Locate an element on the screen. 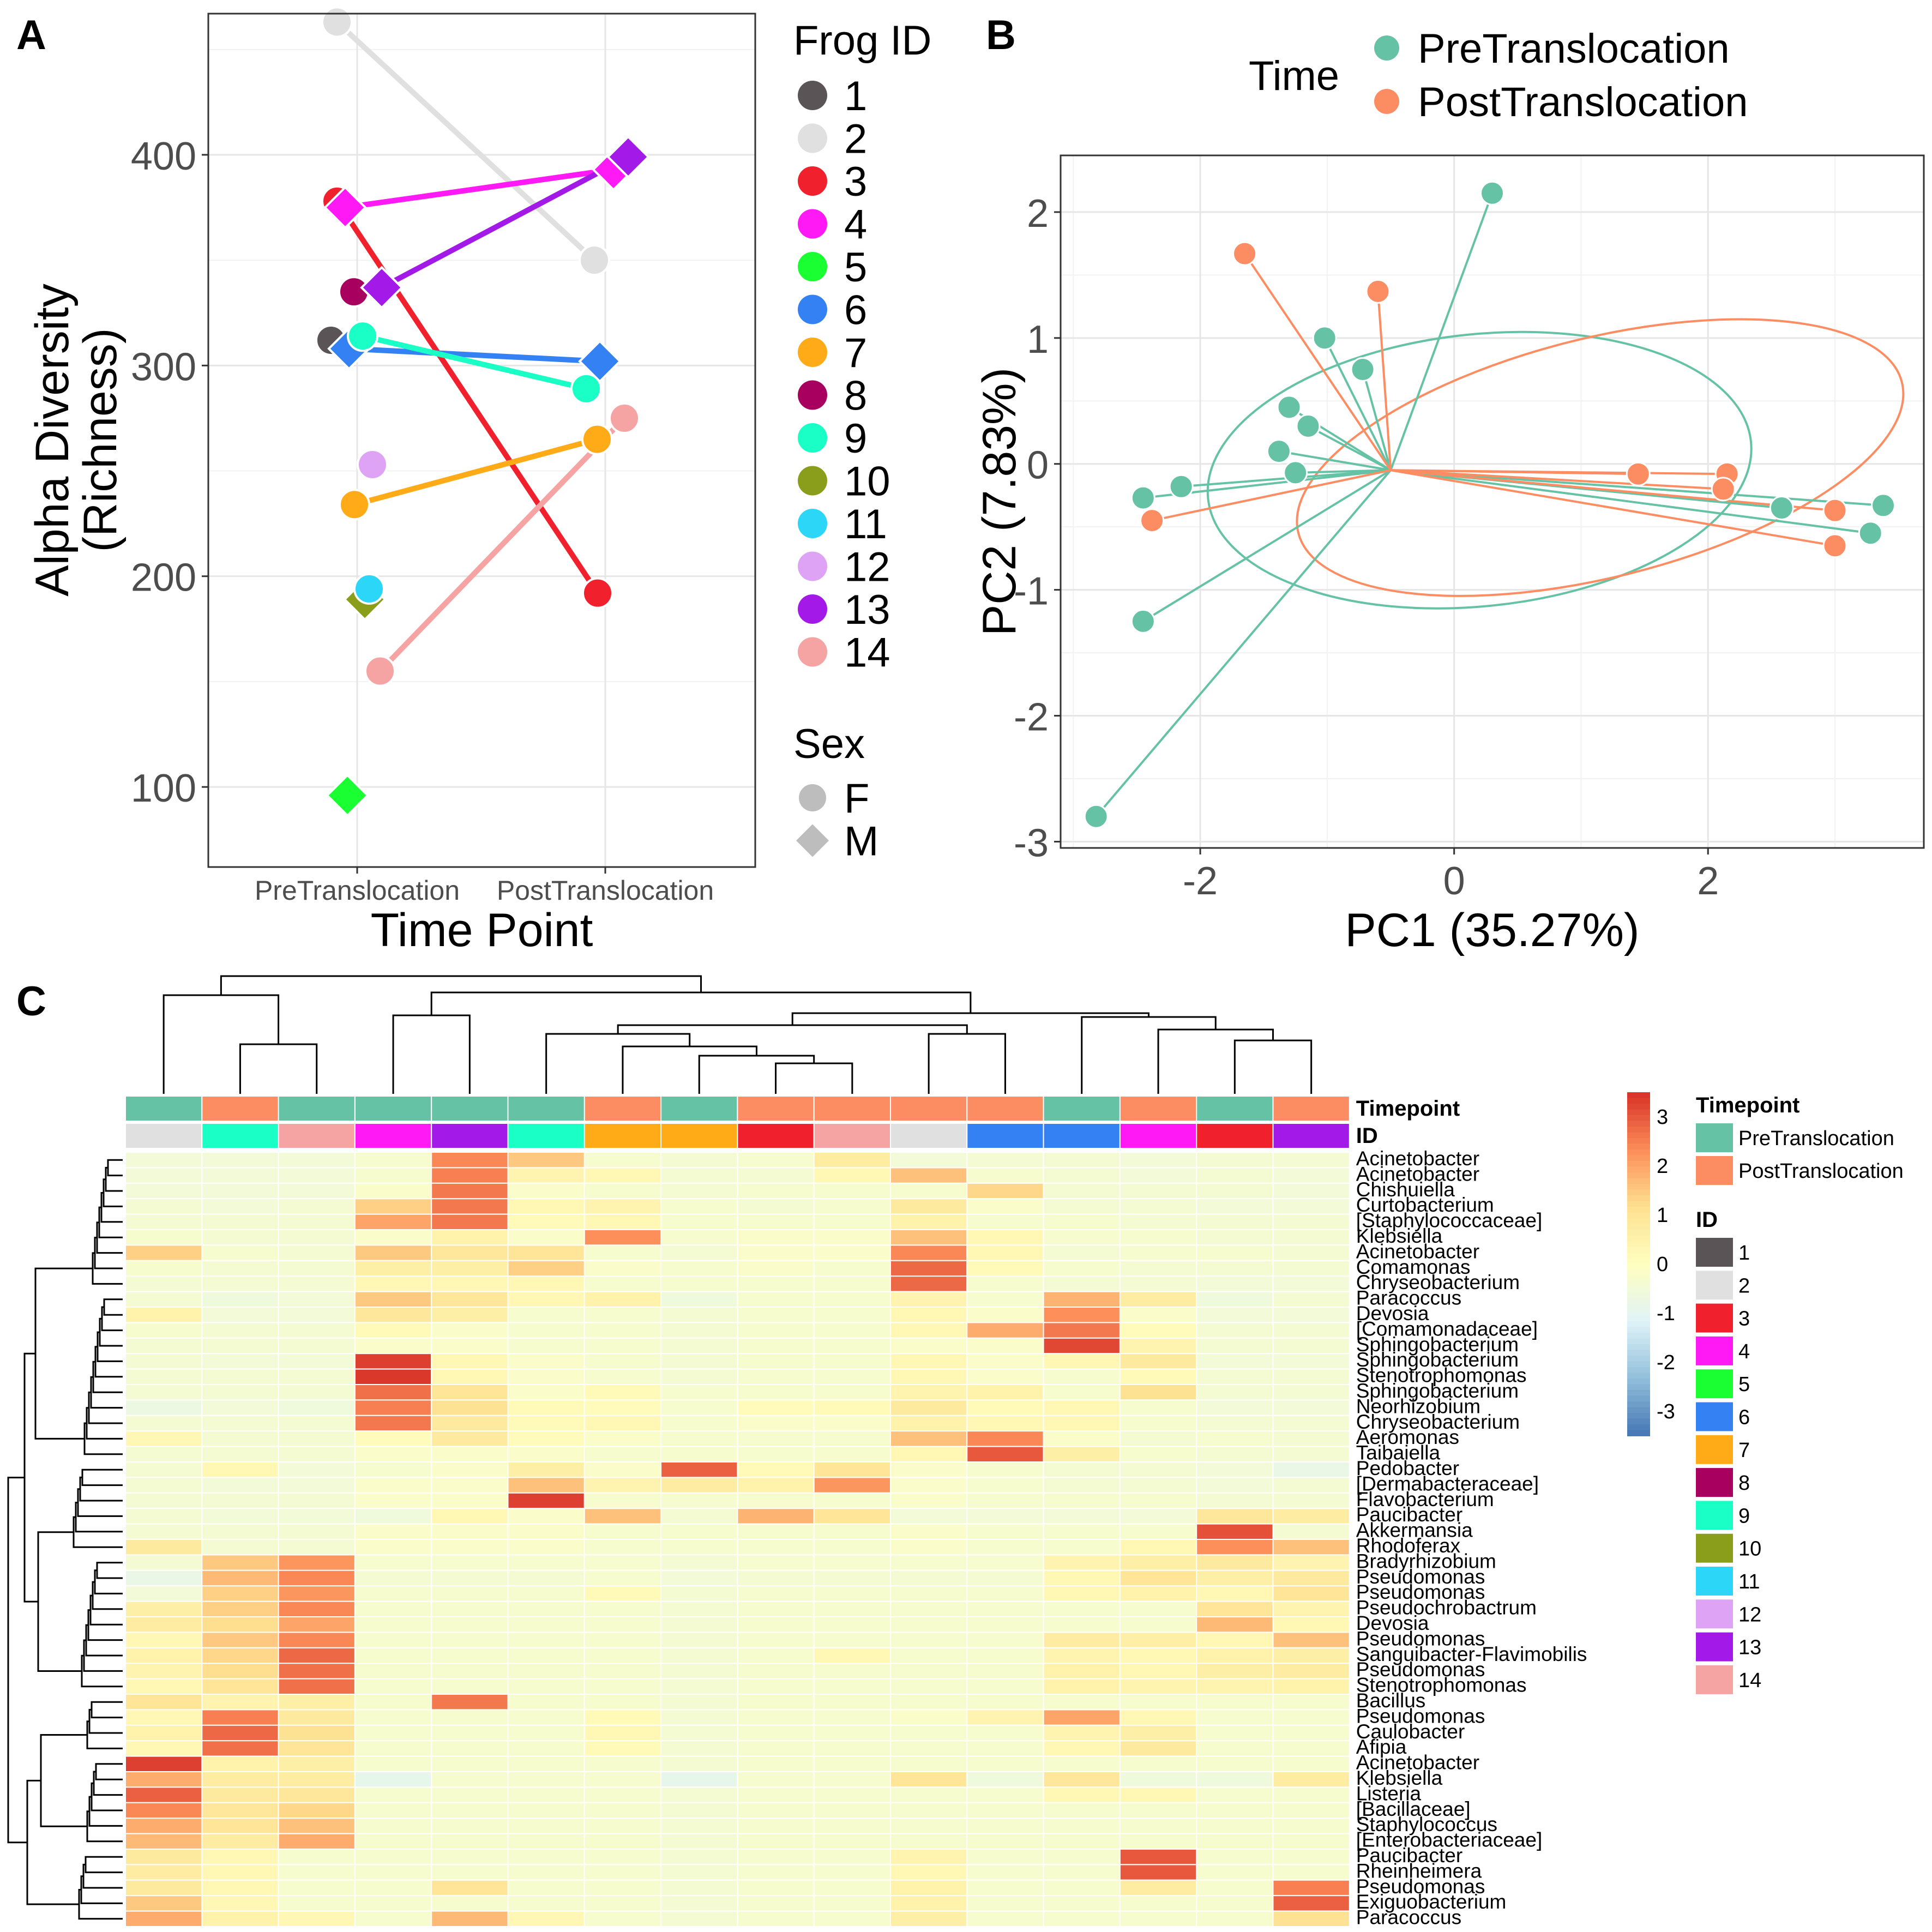 This screenshot has width=1932, height=1932. spider-line-PreTranslocation is located at coordinates (1377, 420).